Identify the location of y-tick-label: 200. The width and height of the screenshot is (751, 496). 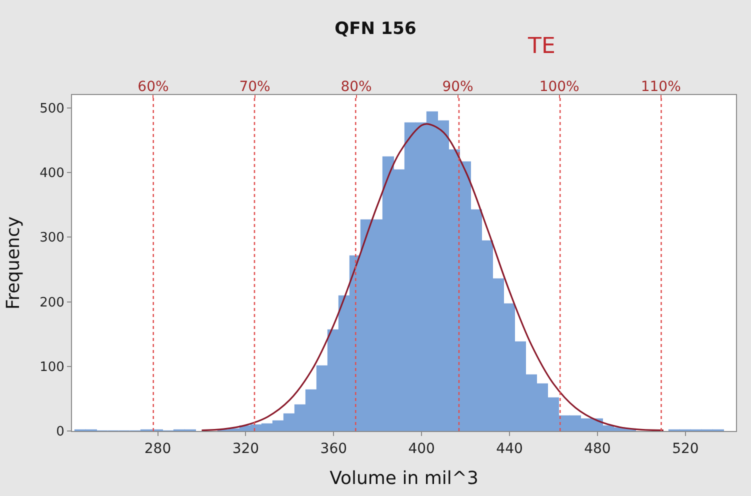
(52, 302).